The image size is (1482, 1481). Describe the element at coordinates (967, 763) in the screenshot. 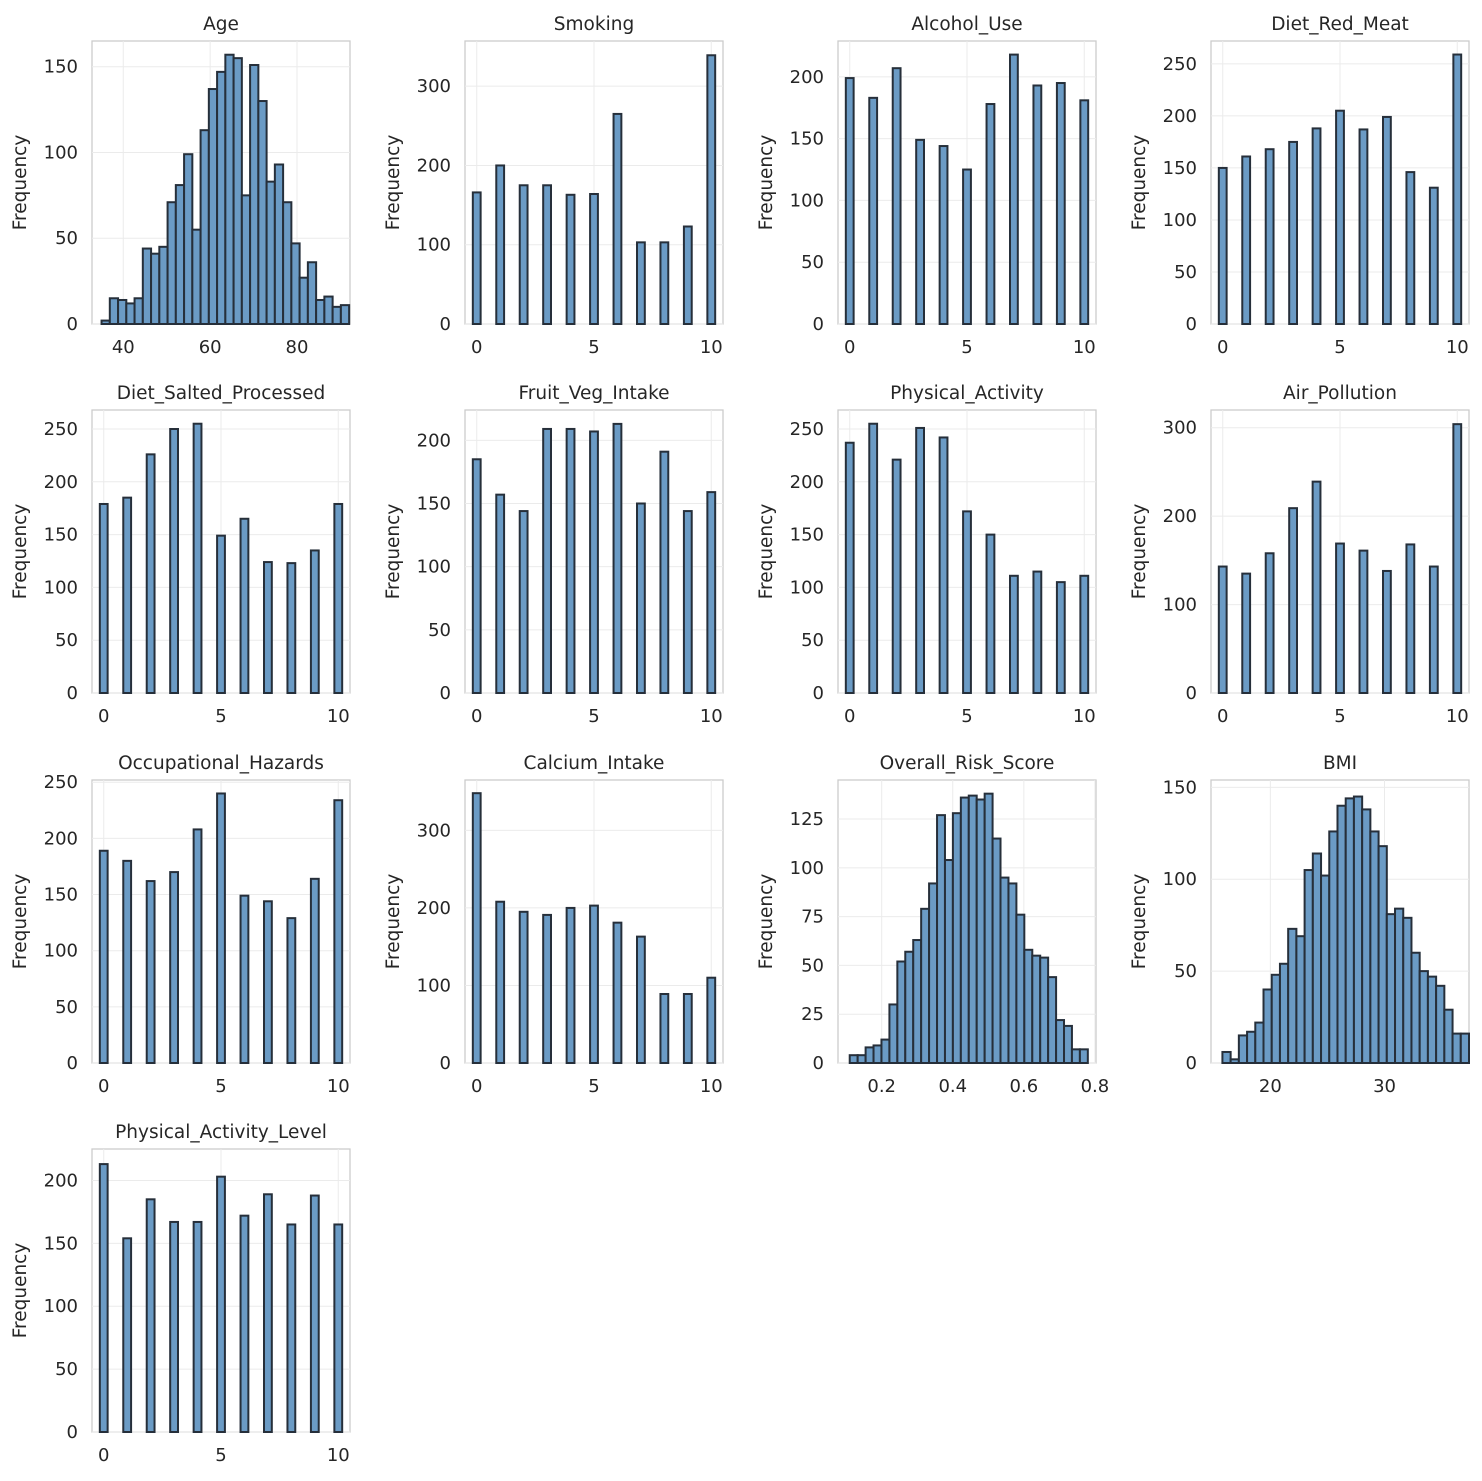

I see `panel-title: Overall_Risk_Score` at that location.